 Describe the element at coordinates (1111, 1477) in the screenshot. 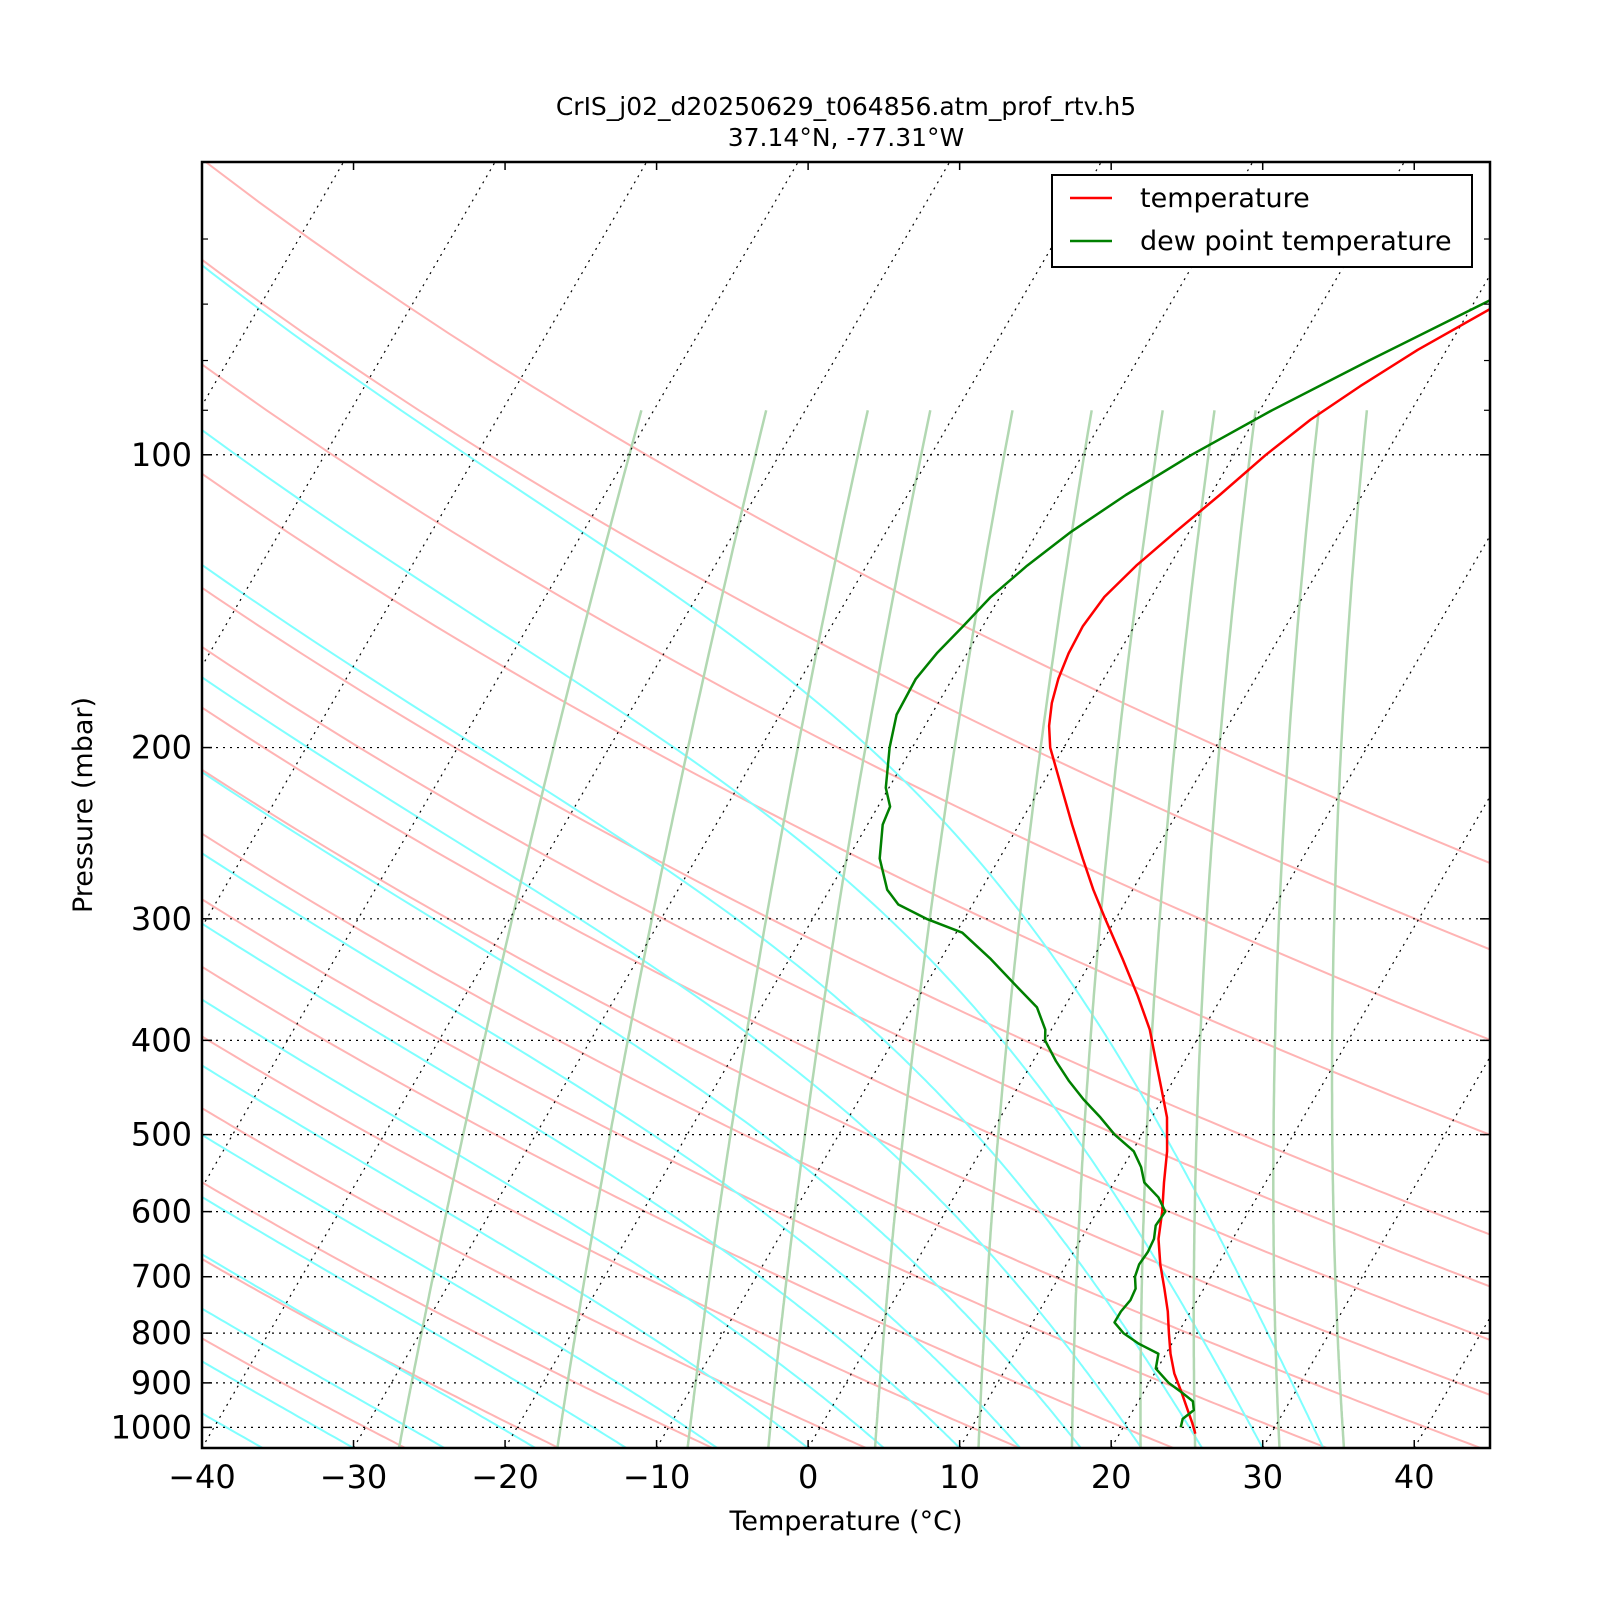

I see `x-tick-label: 20` at that location.